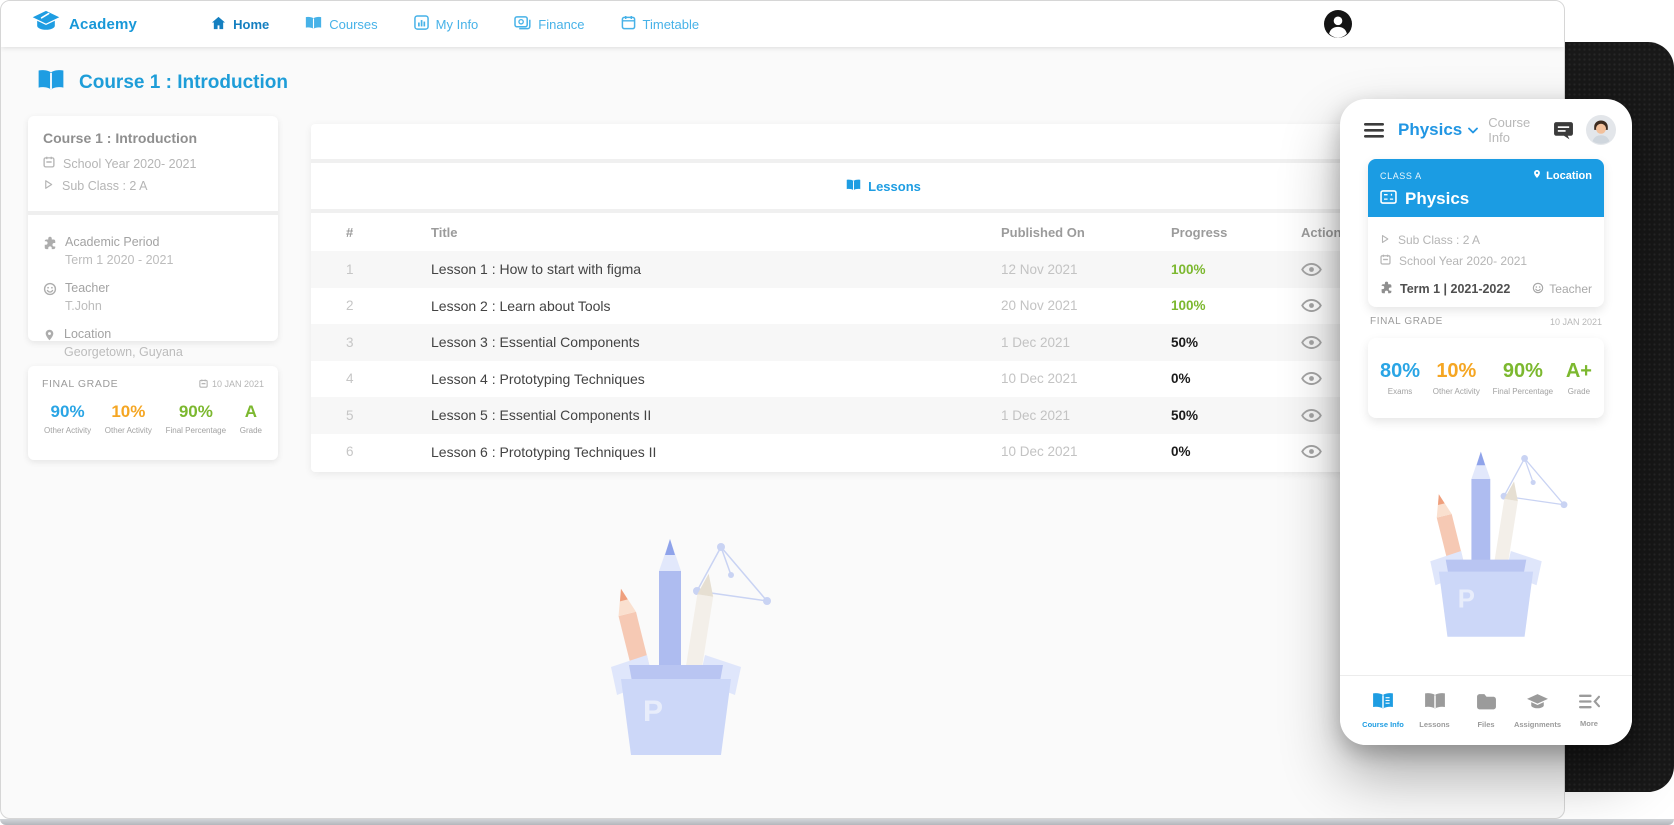 This screenshot has height=825, width=1674. I want to click on nav-item-home: Home, so click(240, 24).